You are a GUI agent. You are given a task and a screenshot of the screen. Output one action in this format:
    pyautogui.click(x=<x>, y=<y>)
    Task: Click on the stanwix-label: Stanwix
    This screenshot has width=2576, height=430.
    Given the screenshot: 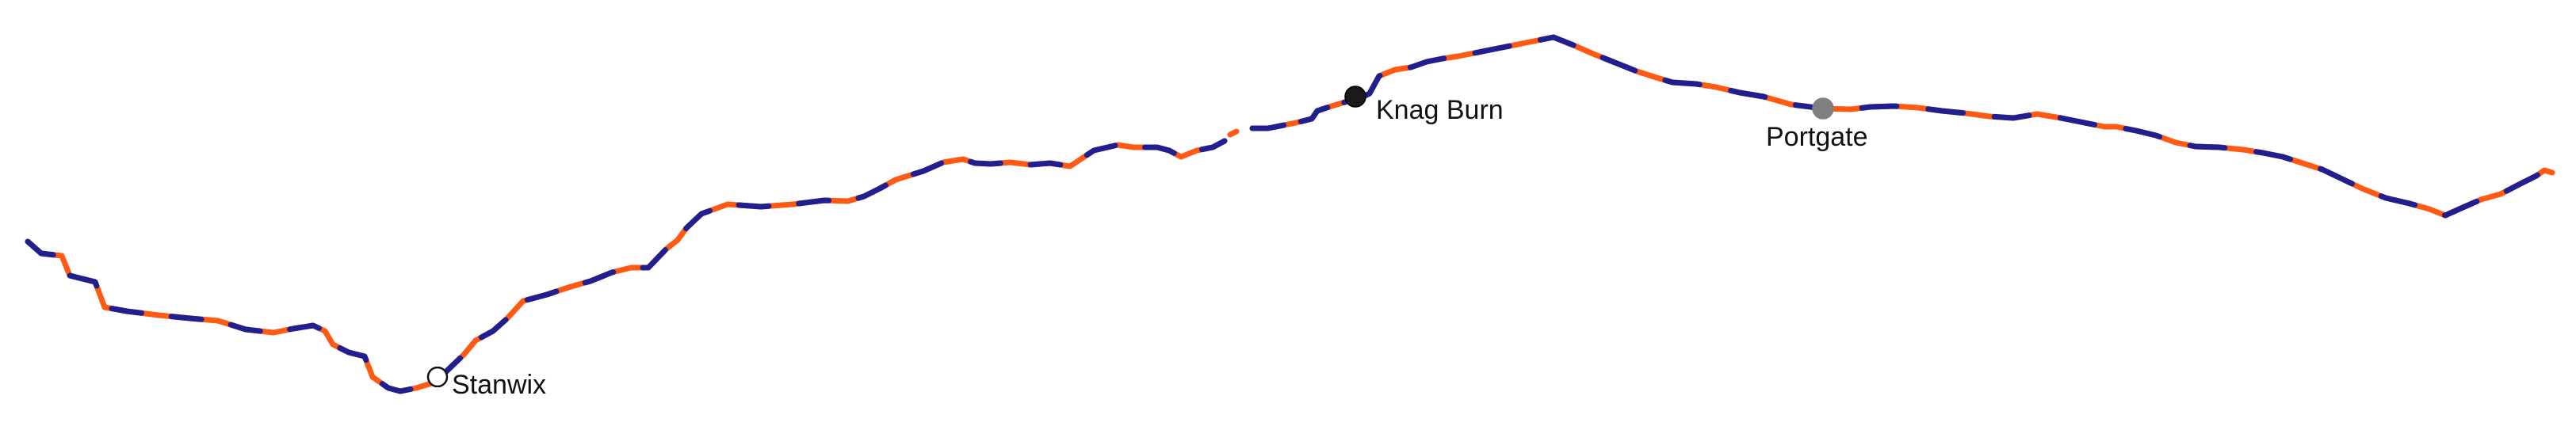 What is the action you would take?
    pyautogui.click(x=499, y=385)
    